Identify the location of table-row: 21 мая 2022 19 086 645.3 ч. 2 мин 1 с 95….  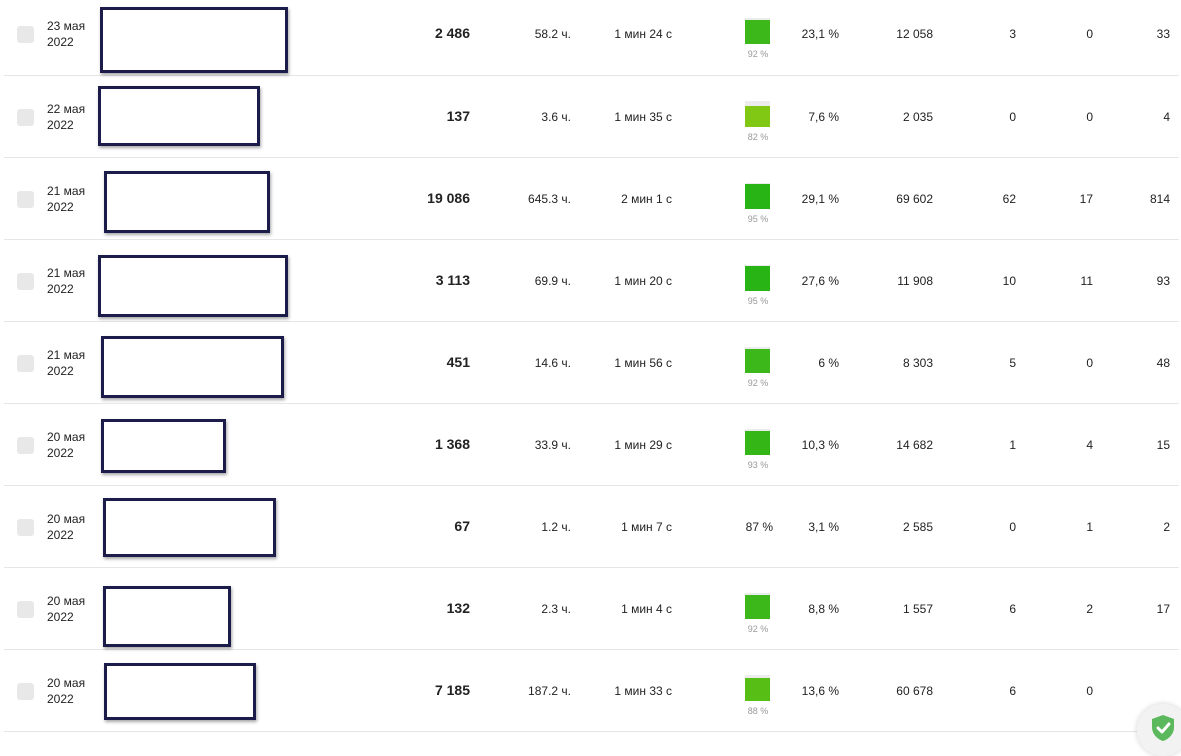
(591, 199).